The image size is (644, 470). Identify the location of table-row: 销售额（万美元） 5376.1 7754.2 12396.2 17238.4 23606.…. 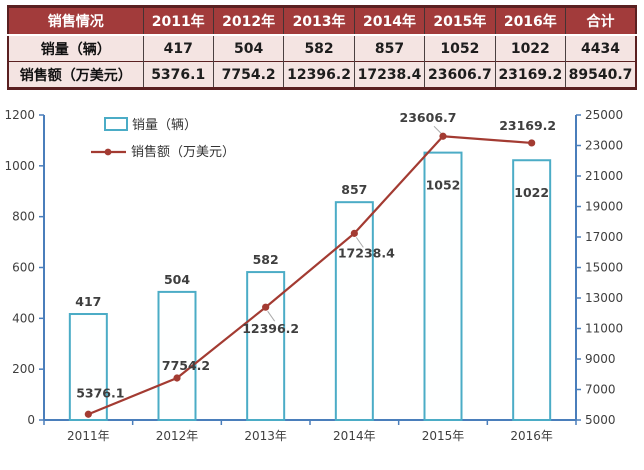
(322, 75).